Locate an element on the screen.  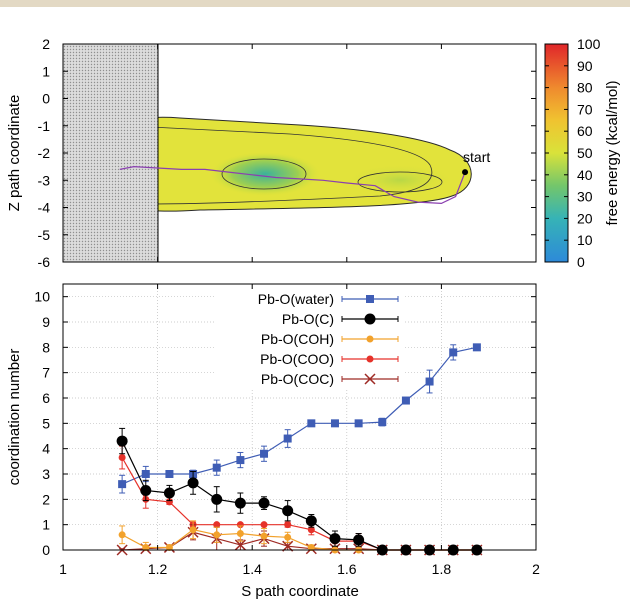
colorbar-tick-marks is located at coordinates (556, 153).